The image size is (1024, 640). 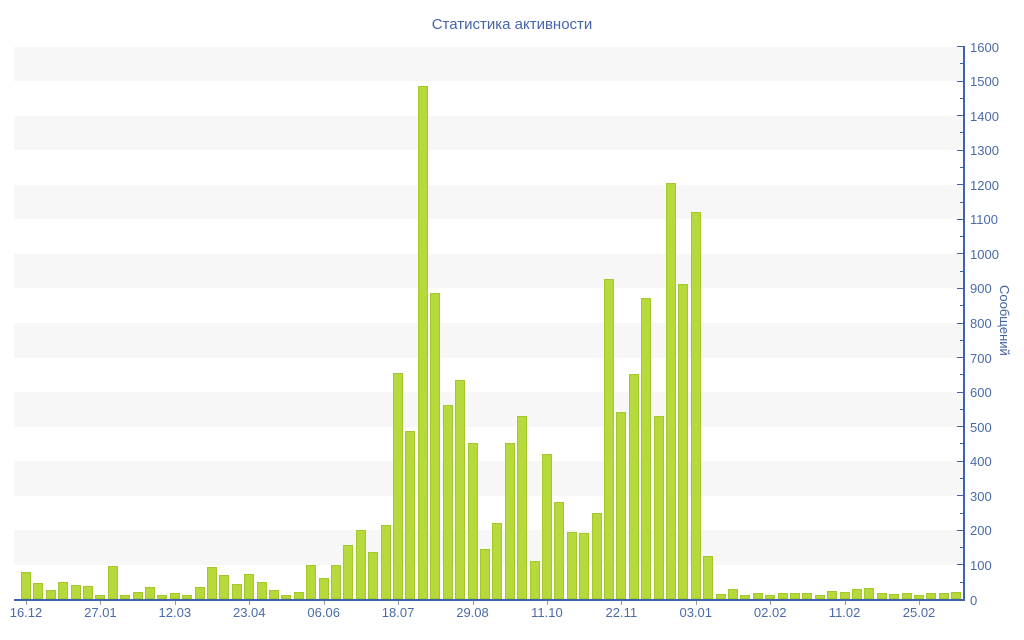 What do you see at coordinates (249, 612) in the screenshot?
I see `x-tick-label: 23.04` at bounding box center [249, 612].